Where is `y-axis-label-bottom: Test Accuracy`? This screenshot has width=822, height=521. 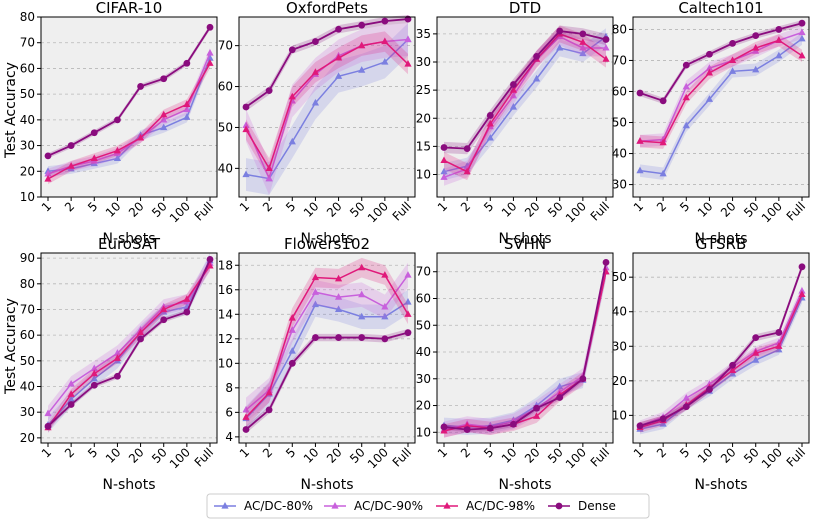
y-axis-label-bottom: Test Accuracy is located at coordinates (11, 346).